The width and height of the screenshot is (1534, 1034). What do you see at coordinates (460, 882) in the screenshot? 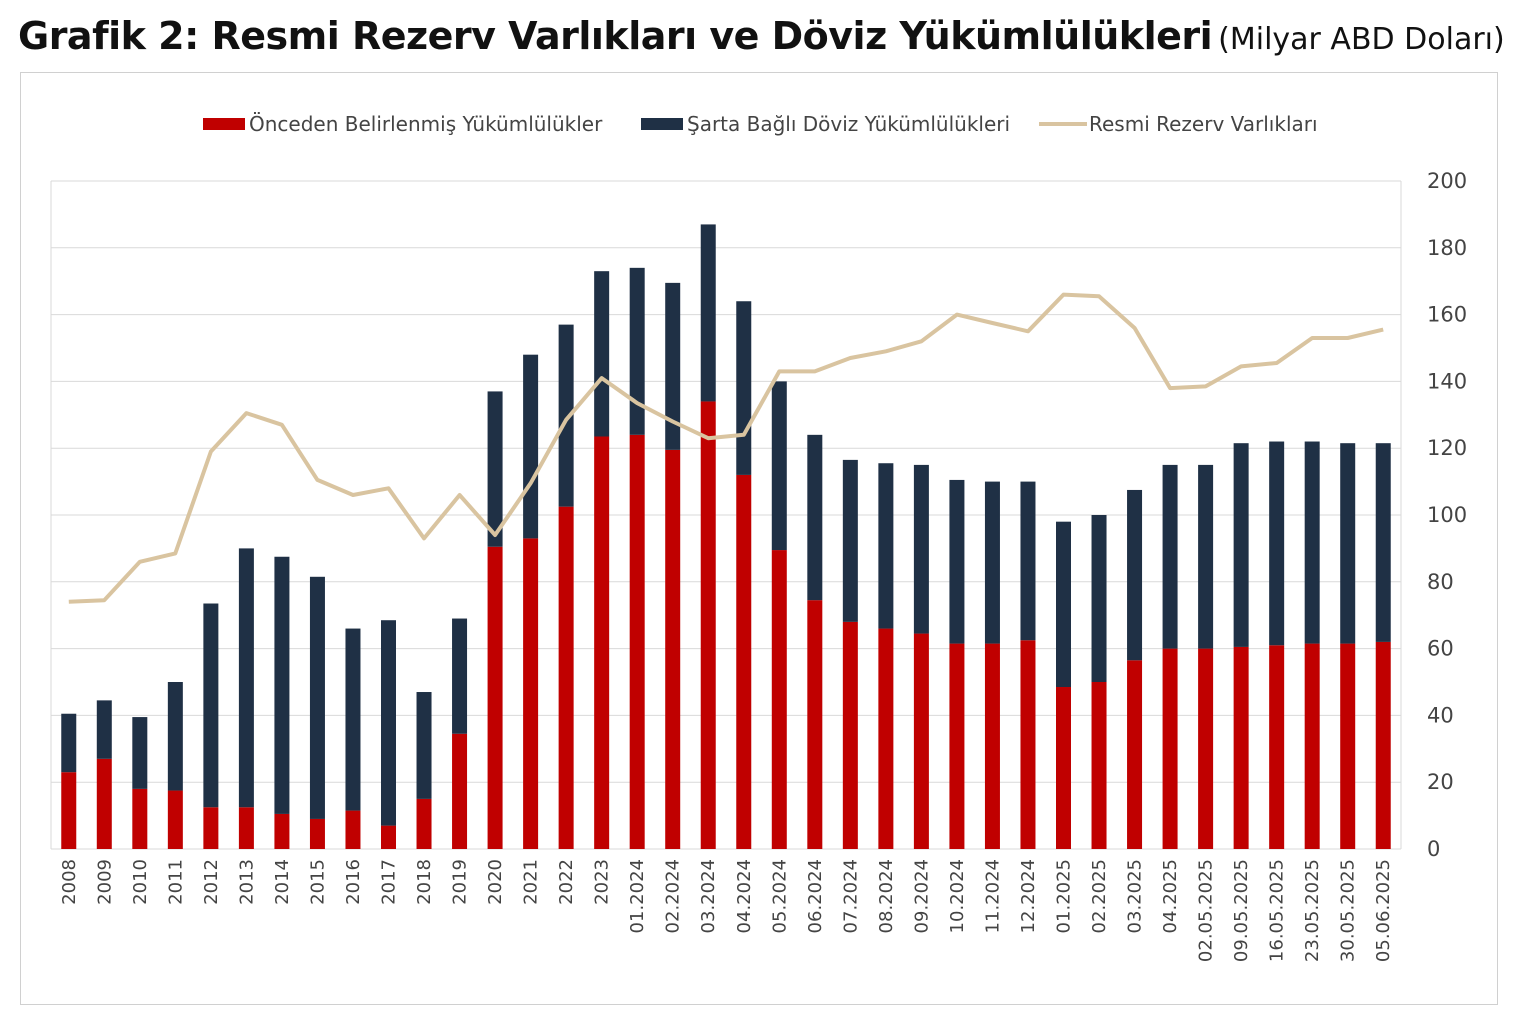
I see `x-tick-label: 2019` at bounding box center [460, 882].